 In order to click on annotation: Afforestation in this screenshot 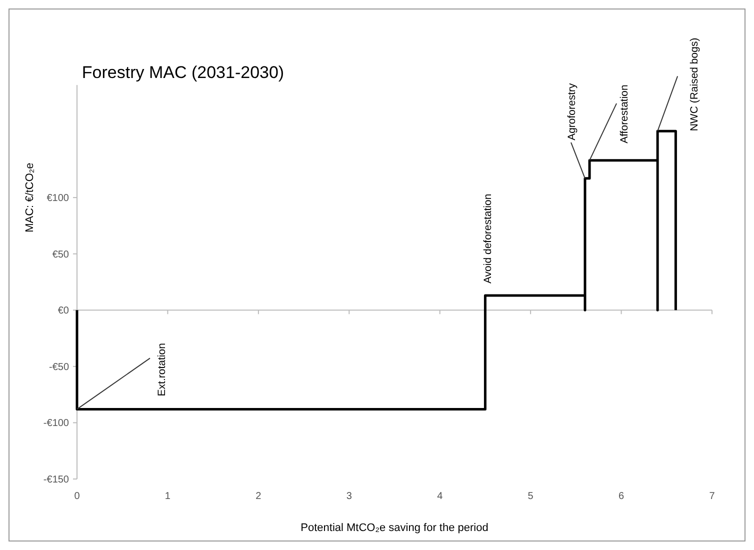, I will do `click(624, 114)`.